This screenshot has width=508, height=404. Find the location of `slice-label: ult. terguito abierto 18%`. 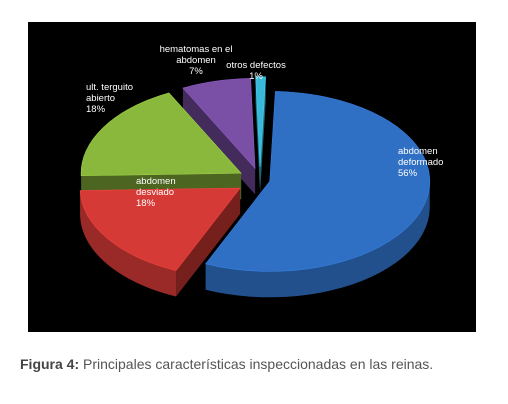

slice-label: ult. terguito abierto 18% is located at coordinates (109, 98).